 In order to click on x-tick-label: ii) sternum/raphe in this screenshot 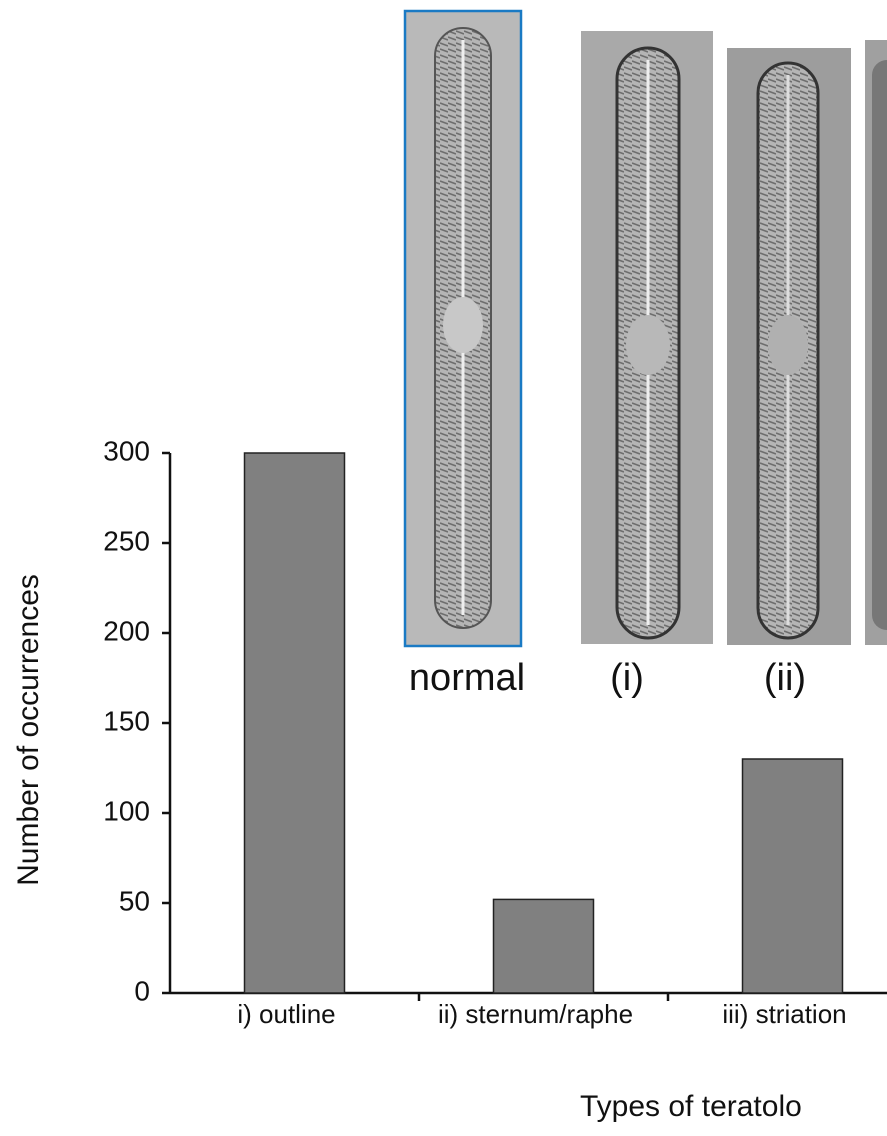, I will do `click(535, 1014)`.